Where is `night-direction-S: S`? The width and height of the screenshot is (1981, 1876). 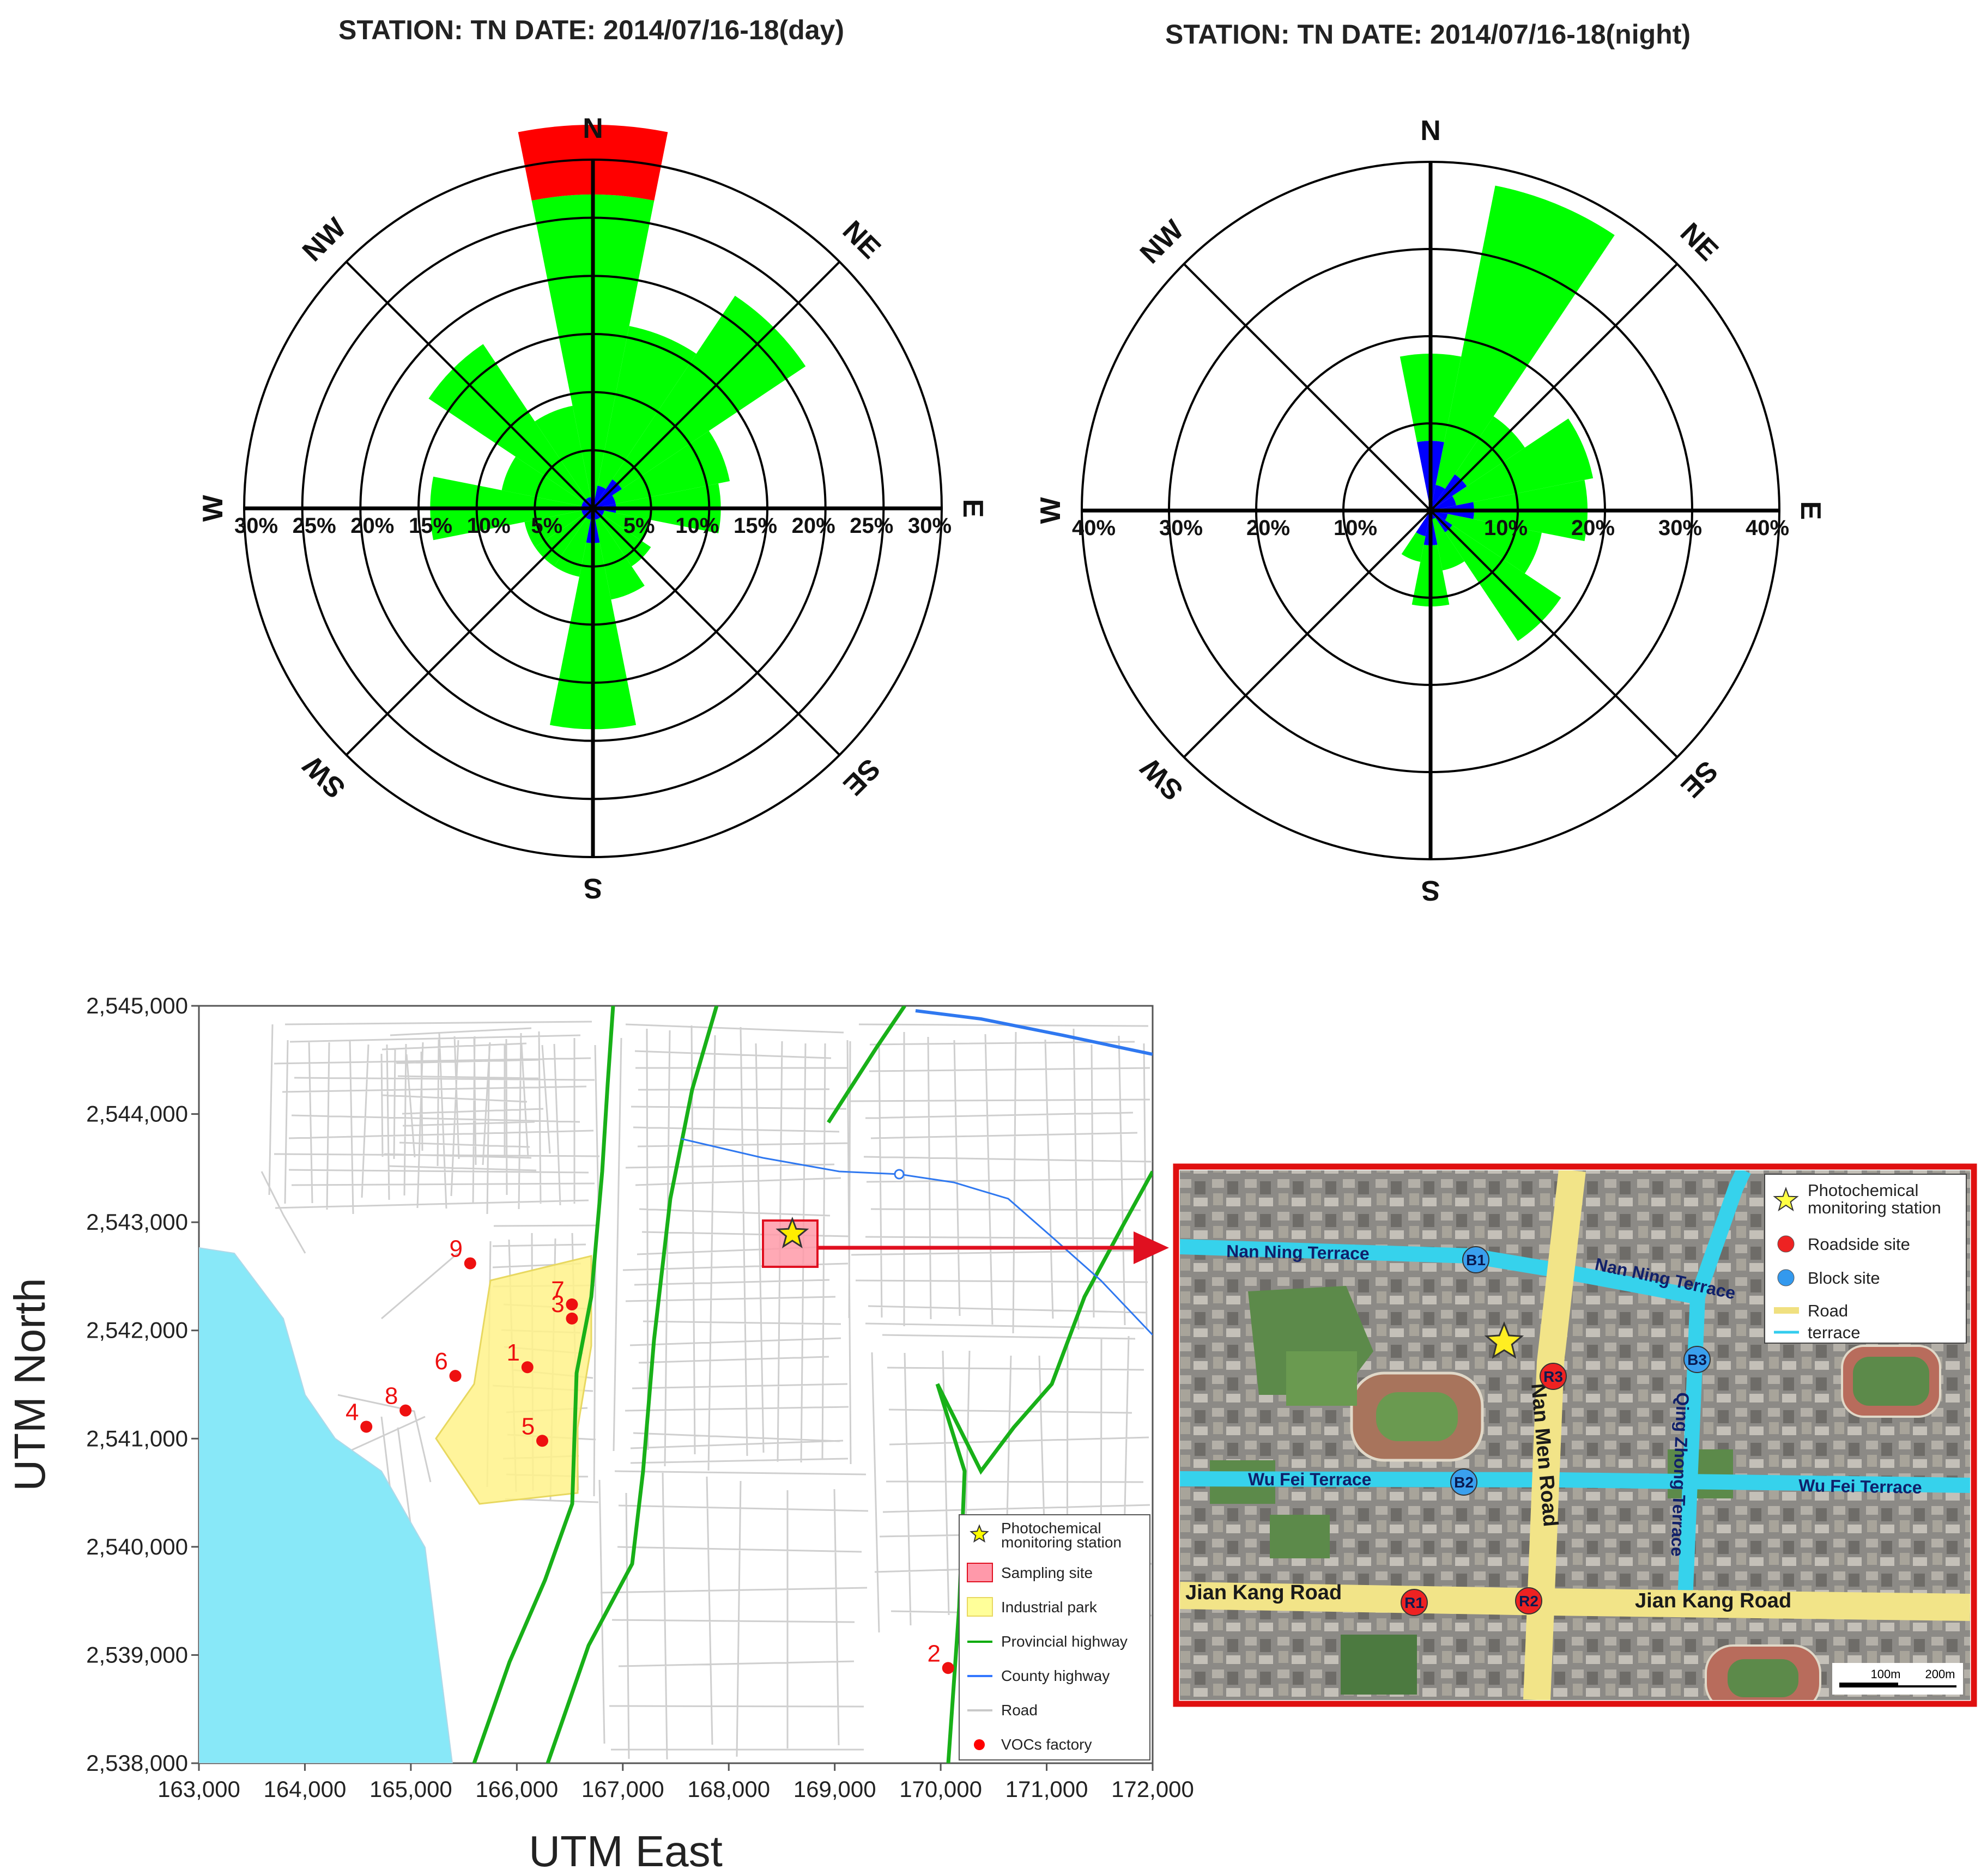
night-direction-S: S is located at coordinates (1430, 890).